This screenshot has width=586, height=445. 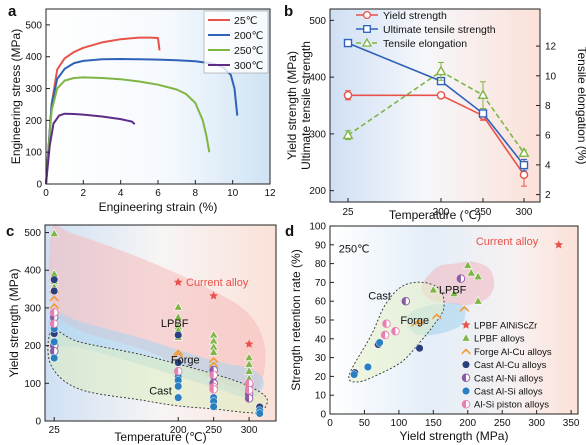 What do you see at coordinates (160, 437) in the screenshot?
I see `x-axis-label: Temperature (℃)` at bounding box center [160, 437].